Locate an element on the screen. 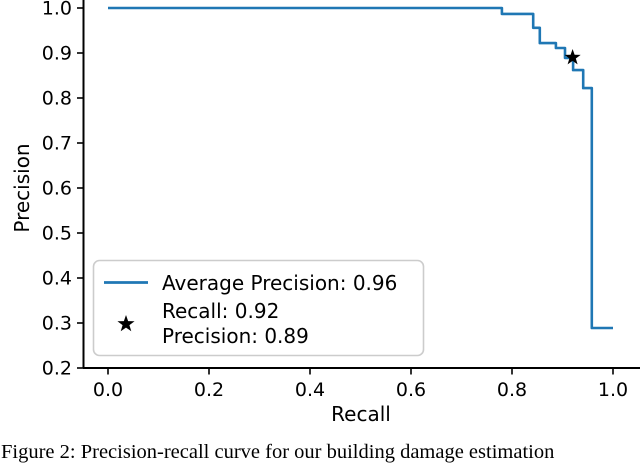 This screenshot has width=640, height=464. x-axis-label: Recall is located at coordinates (361, 414).